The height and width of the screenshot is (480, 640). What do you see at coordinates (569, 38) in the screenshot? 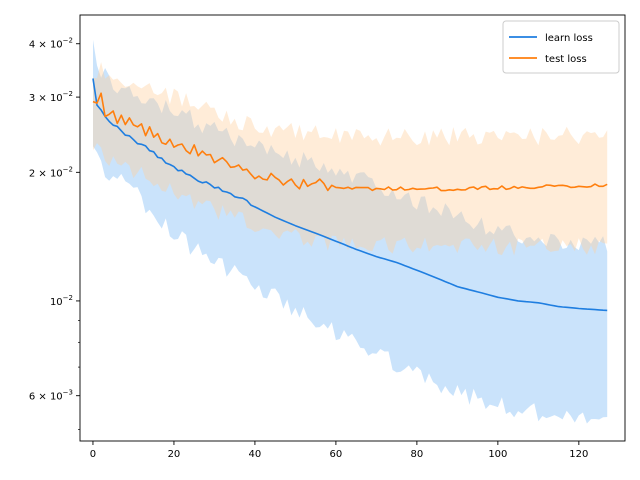
I see `legend-label: learn loss` at bounding box center [569, 38].